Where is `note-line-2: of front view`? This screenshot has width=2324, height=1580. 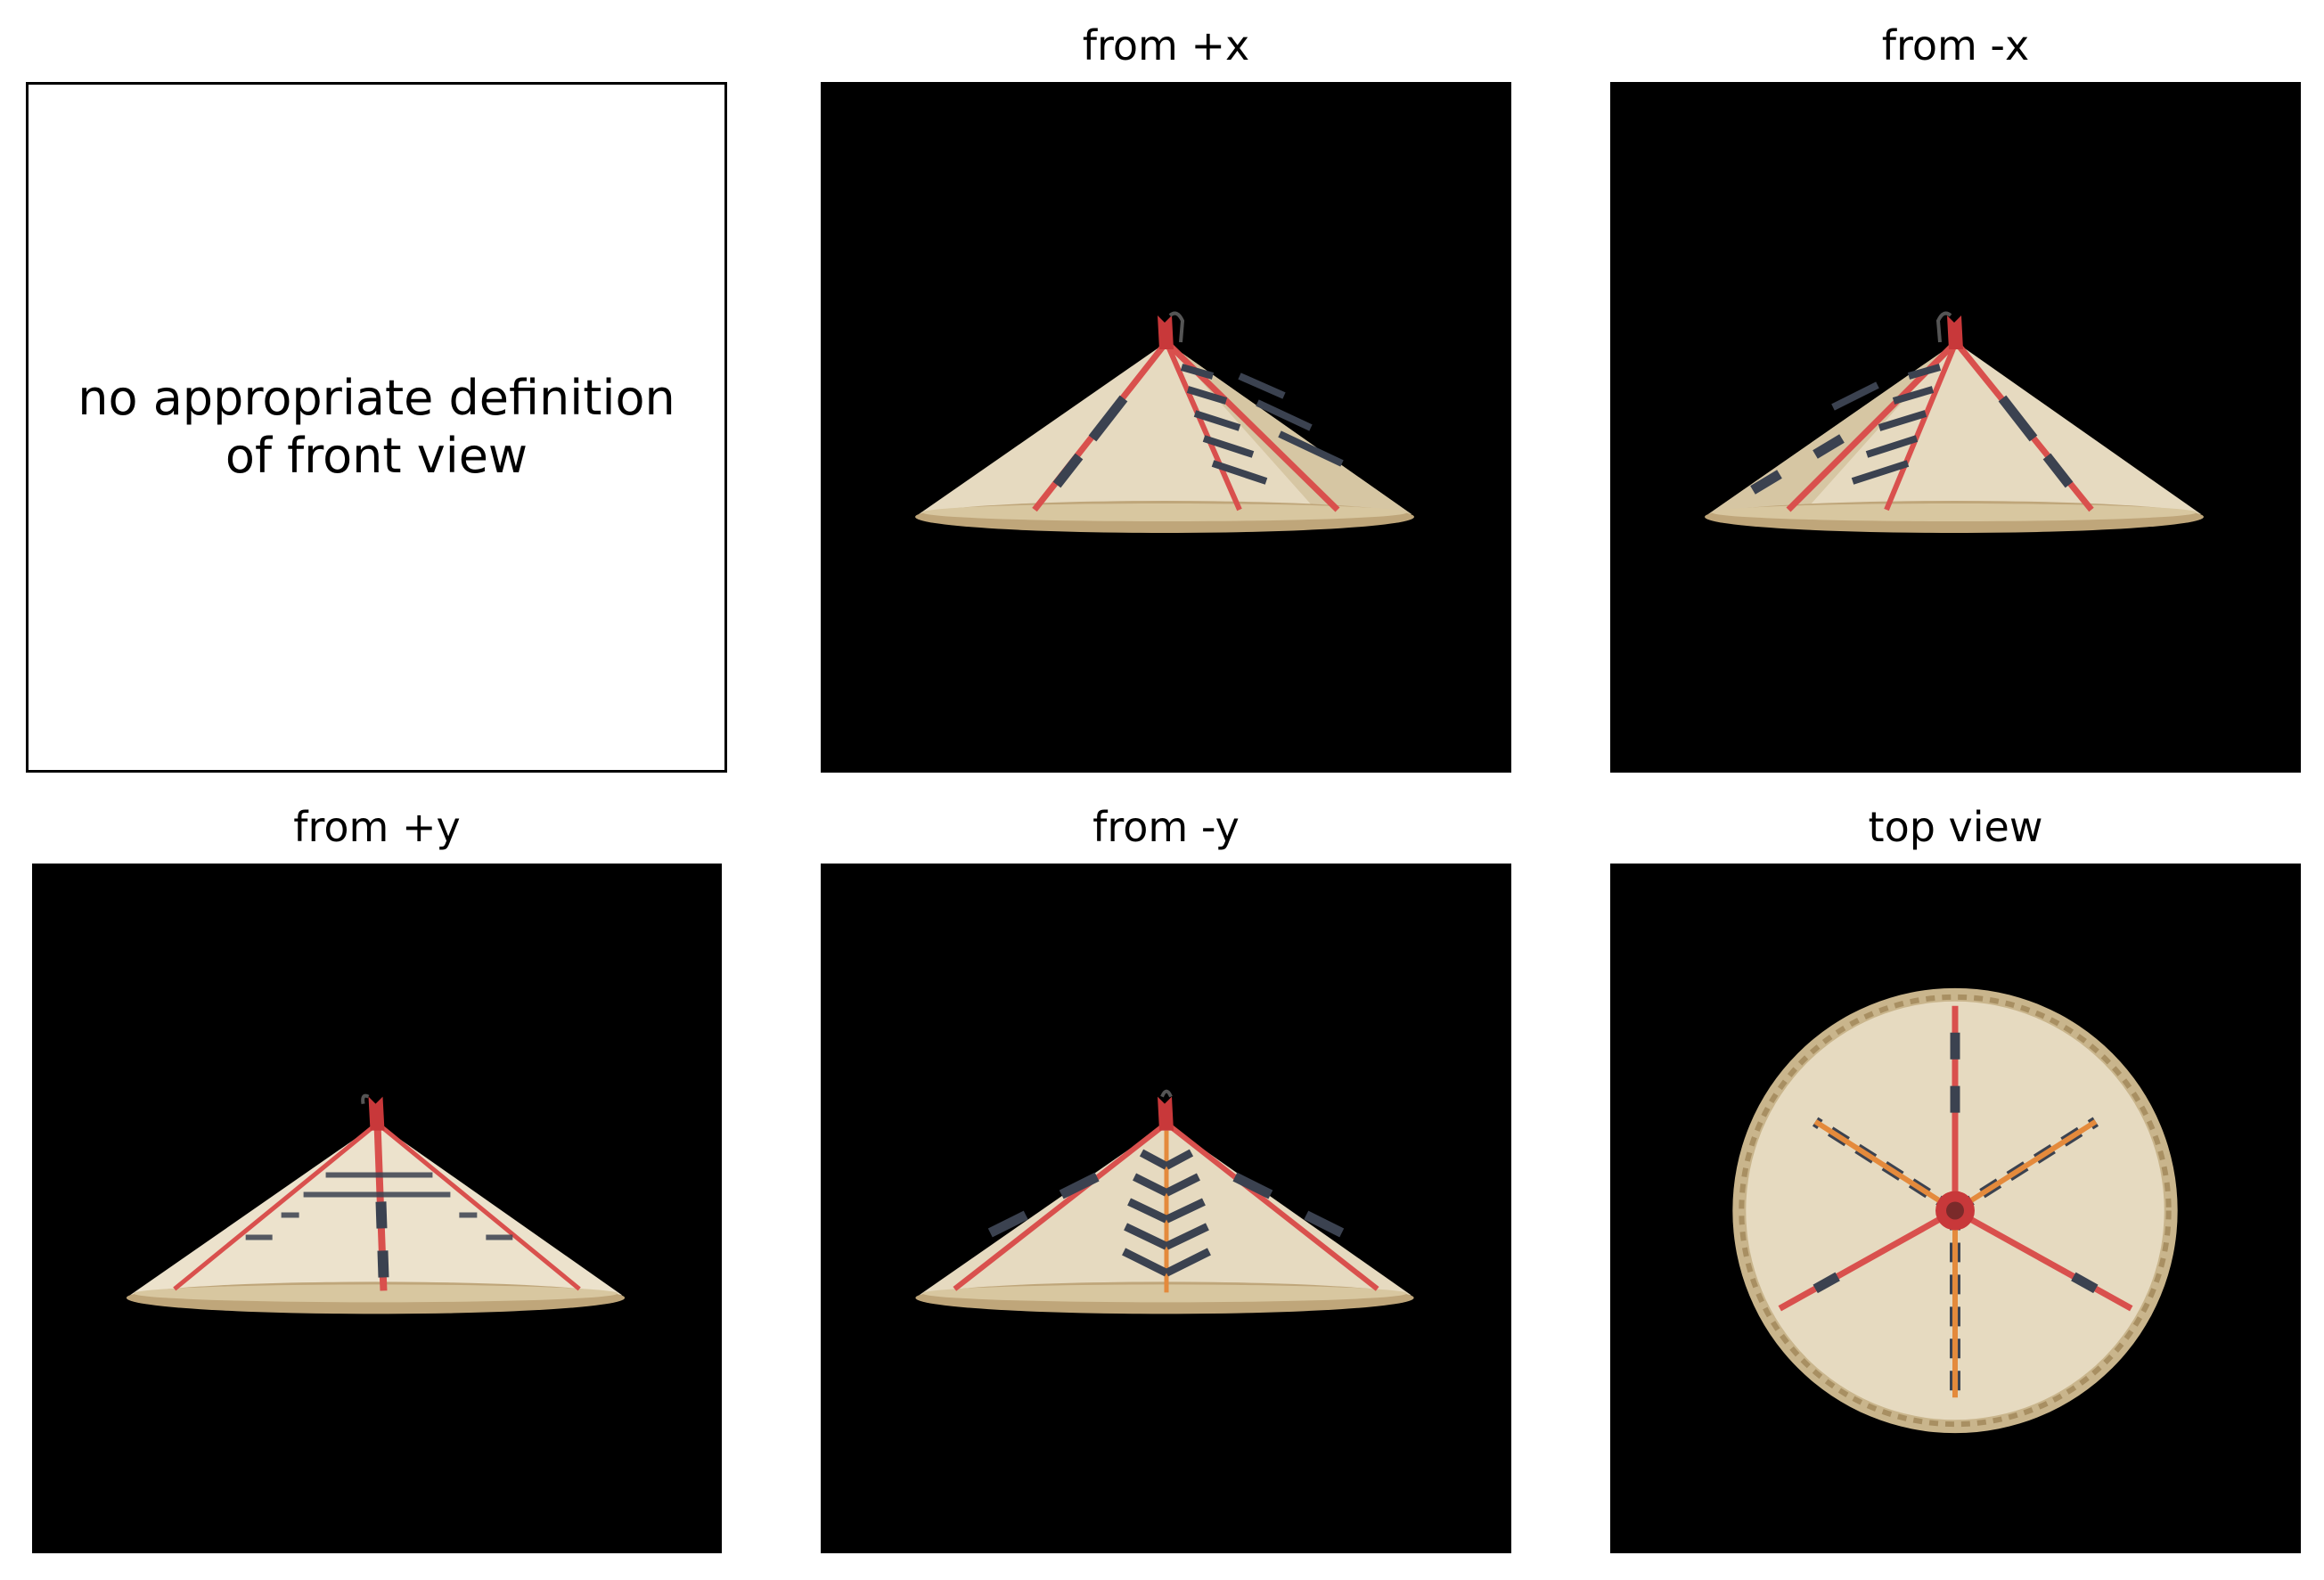
note-line-2: of front view is located at coordinates (376, 455).